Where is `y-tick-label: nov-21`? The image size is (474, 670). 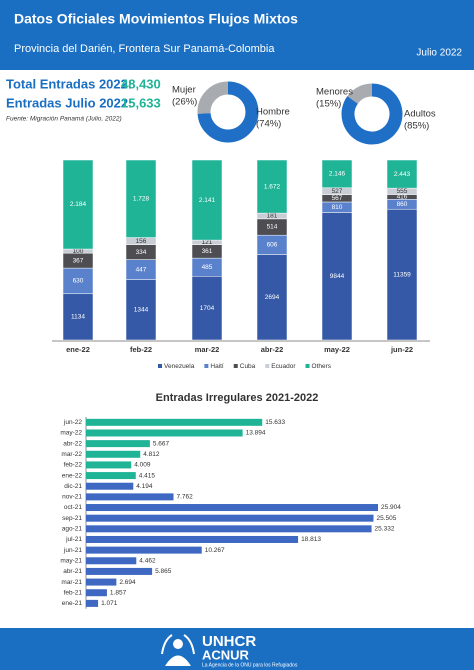
y-tick-label: nov-21 is located at coordinates (72, 497).